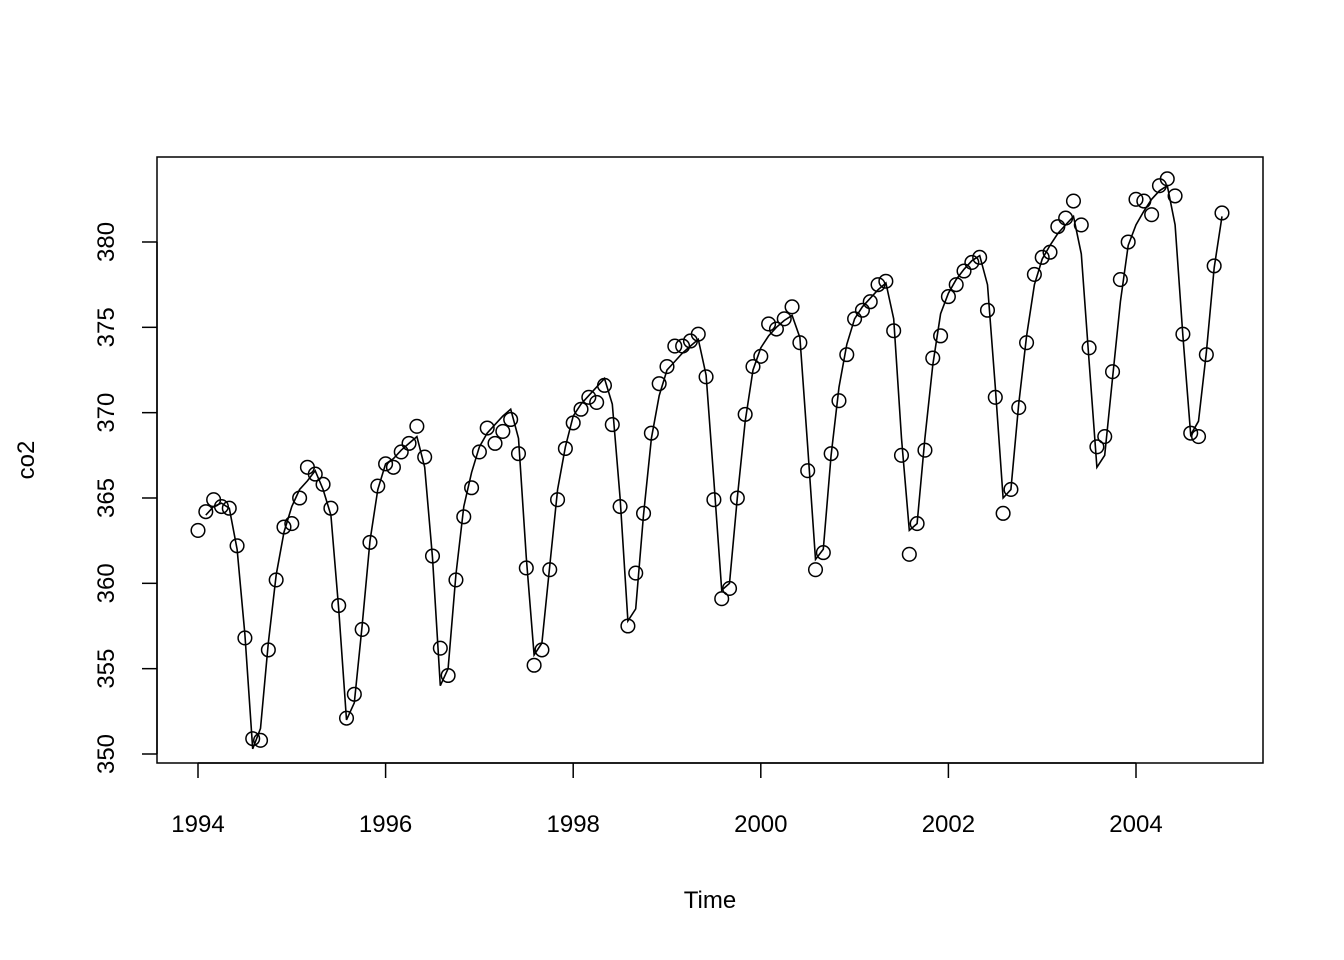  What do you see at coordinates (573, 824) in the screenshot?
I see `x-tick-label: 1998` at bounding box center [573, 824].